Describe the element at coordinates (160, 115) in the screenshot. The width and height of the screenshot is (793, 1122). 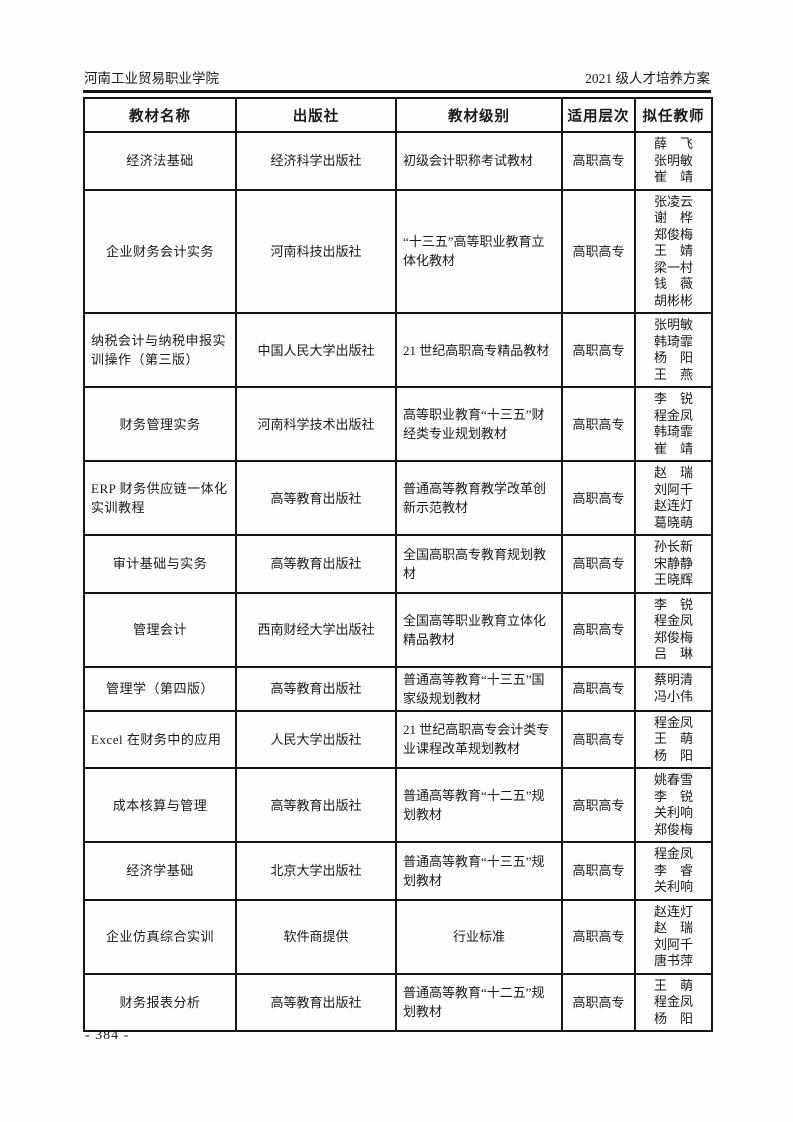
I see `column-header-textbook-name: 教材名称` at that location.